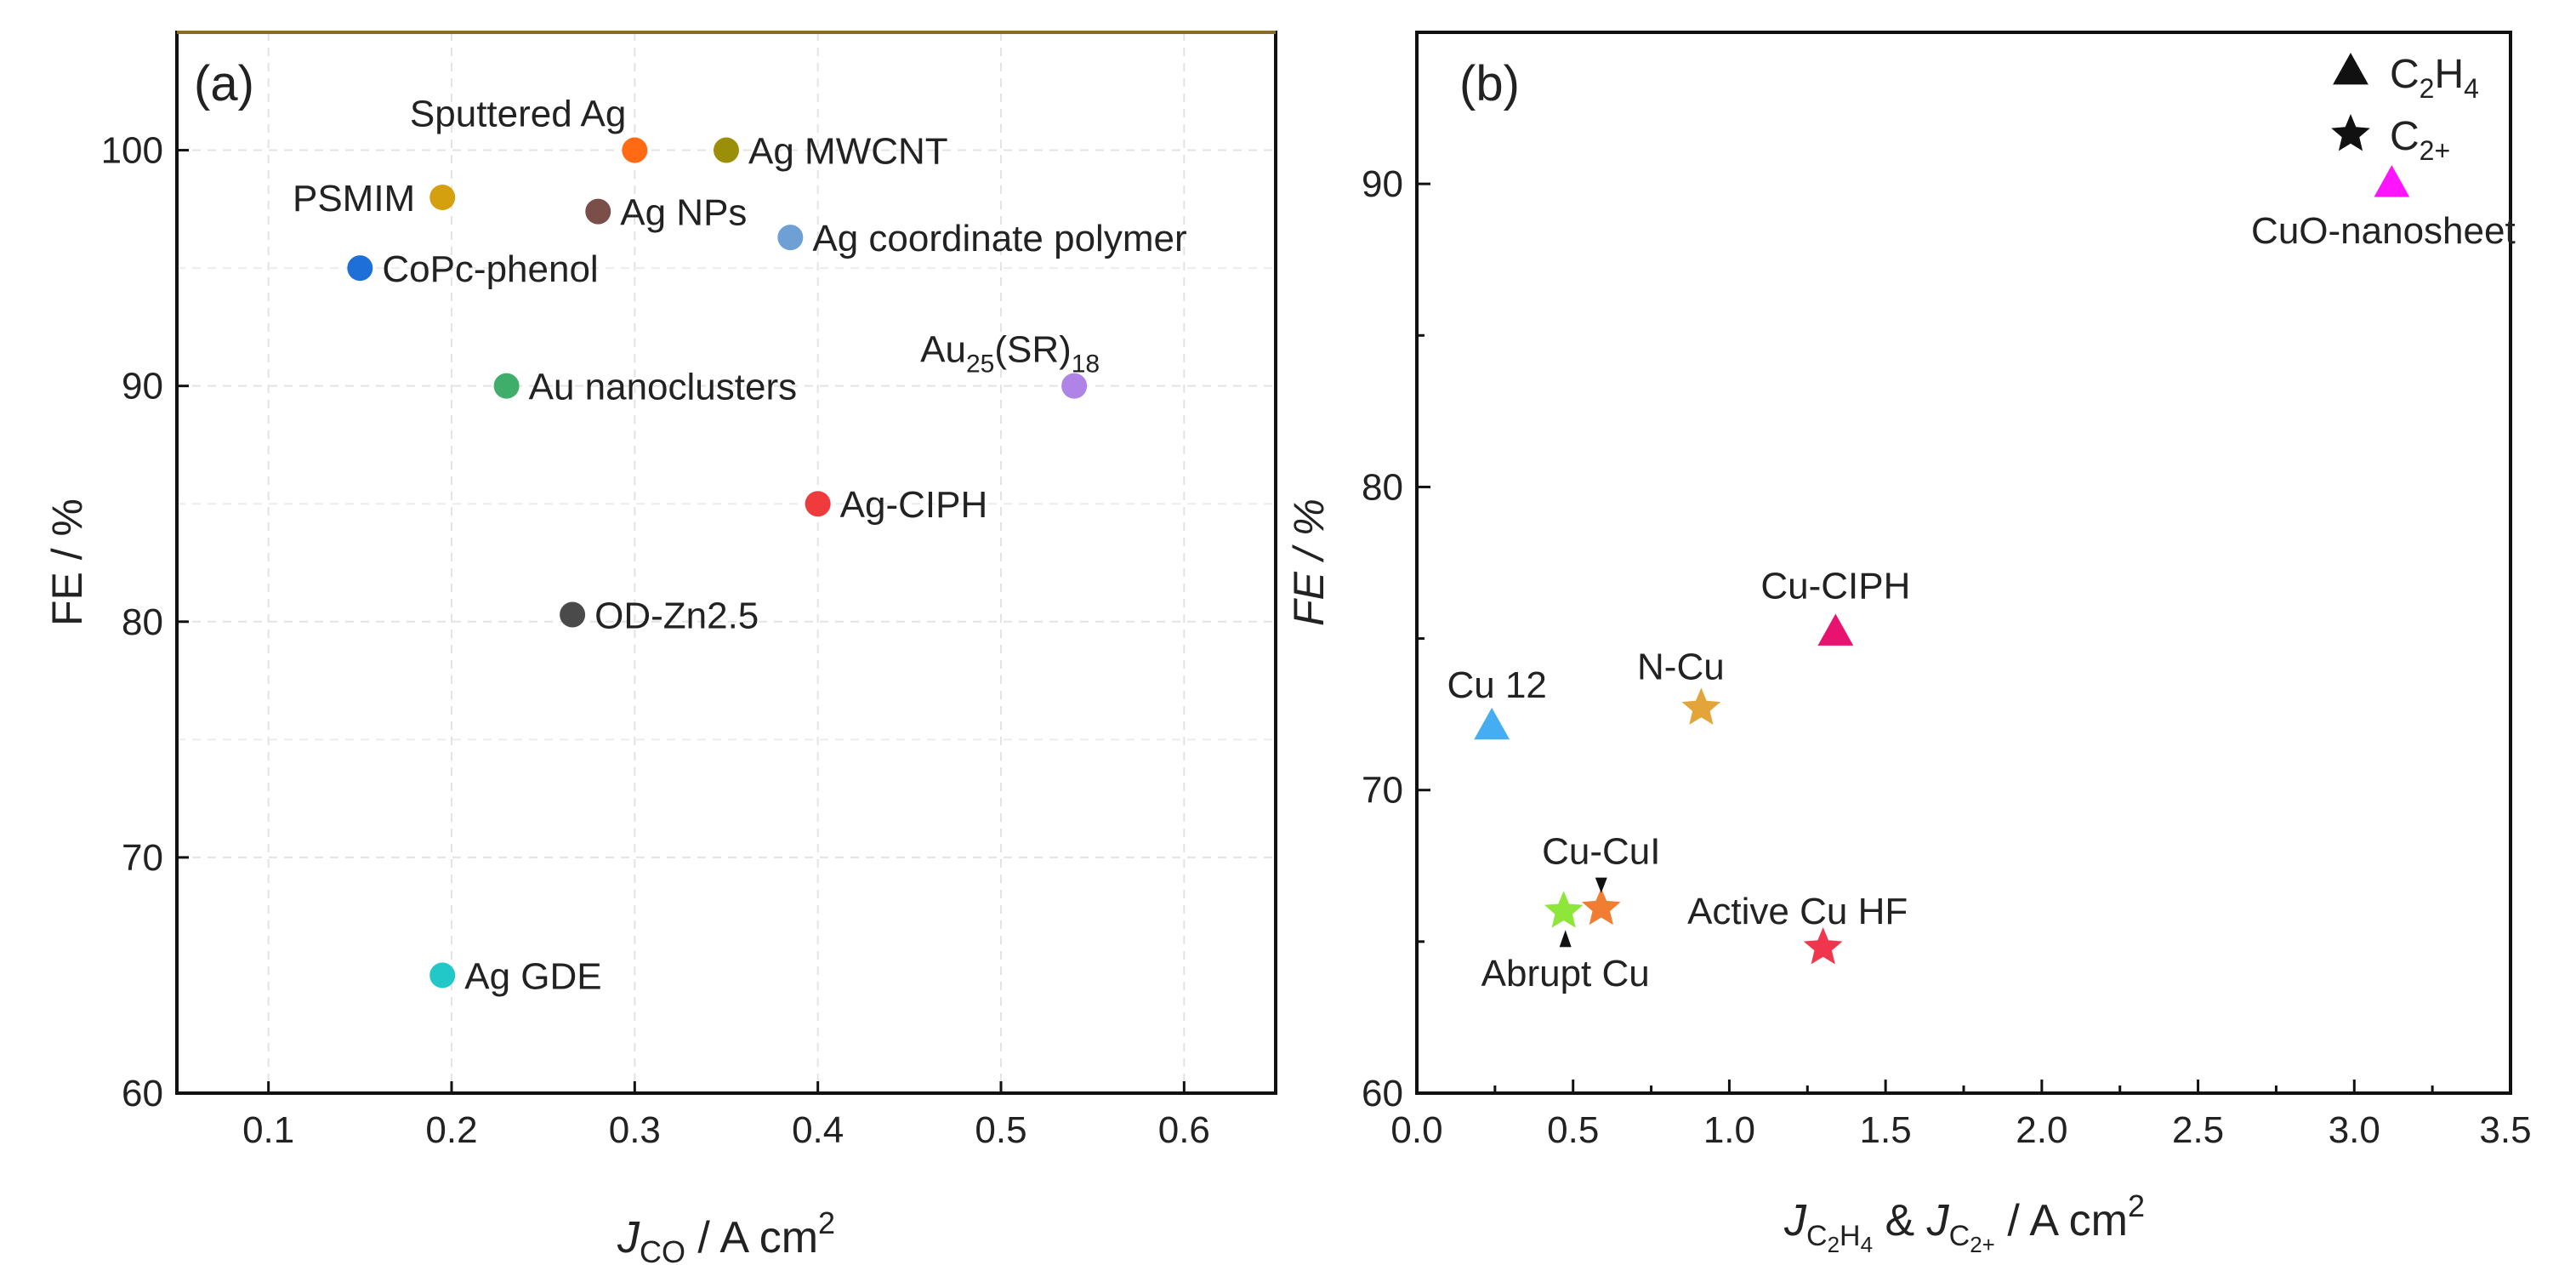  Describe the element at coordinates (2041, 1130) in the screenshot. I see `panel-b-xtick-label: 2.0` at that location.